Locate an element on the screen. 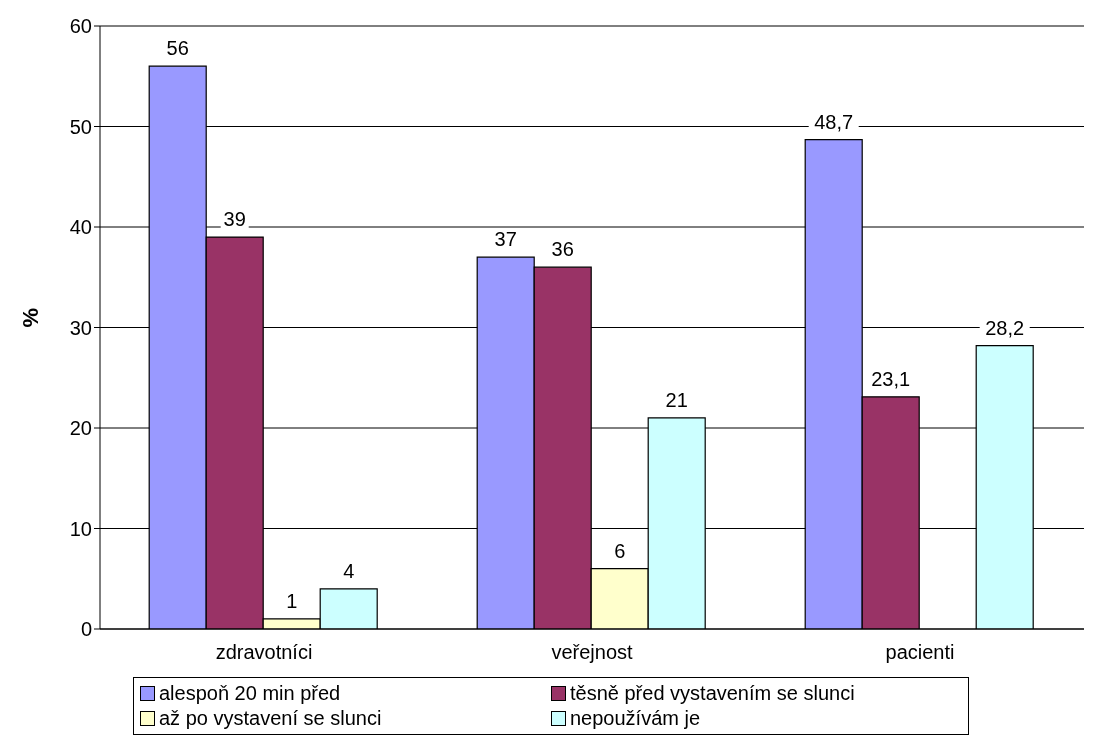  x-tick-label: zdravotníci is located at coordinates (264, 652).